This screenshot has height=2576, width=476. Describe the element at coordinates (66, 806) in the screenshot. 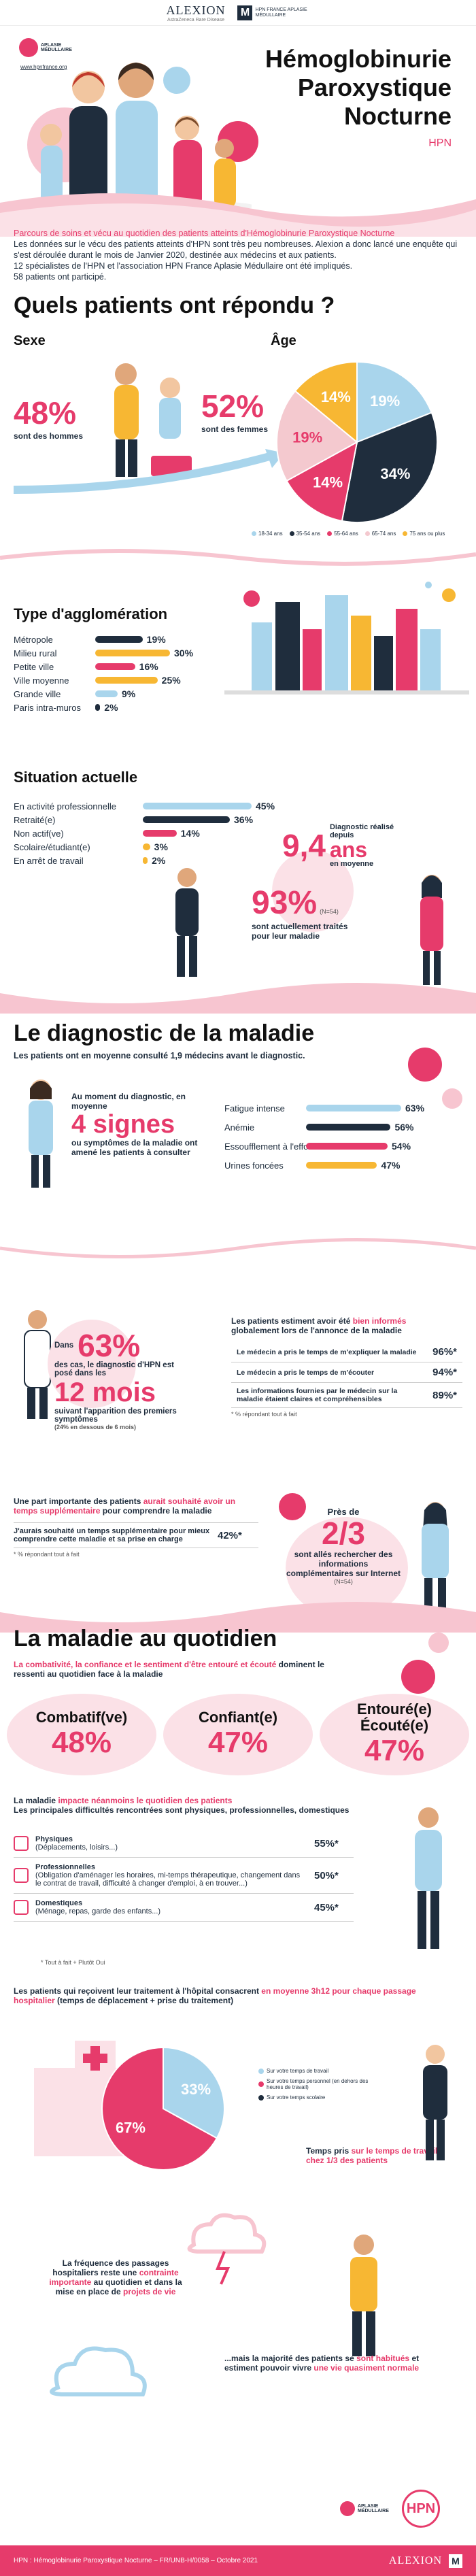

I see `situation-label: En activité professionnelle` at that location.